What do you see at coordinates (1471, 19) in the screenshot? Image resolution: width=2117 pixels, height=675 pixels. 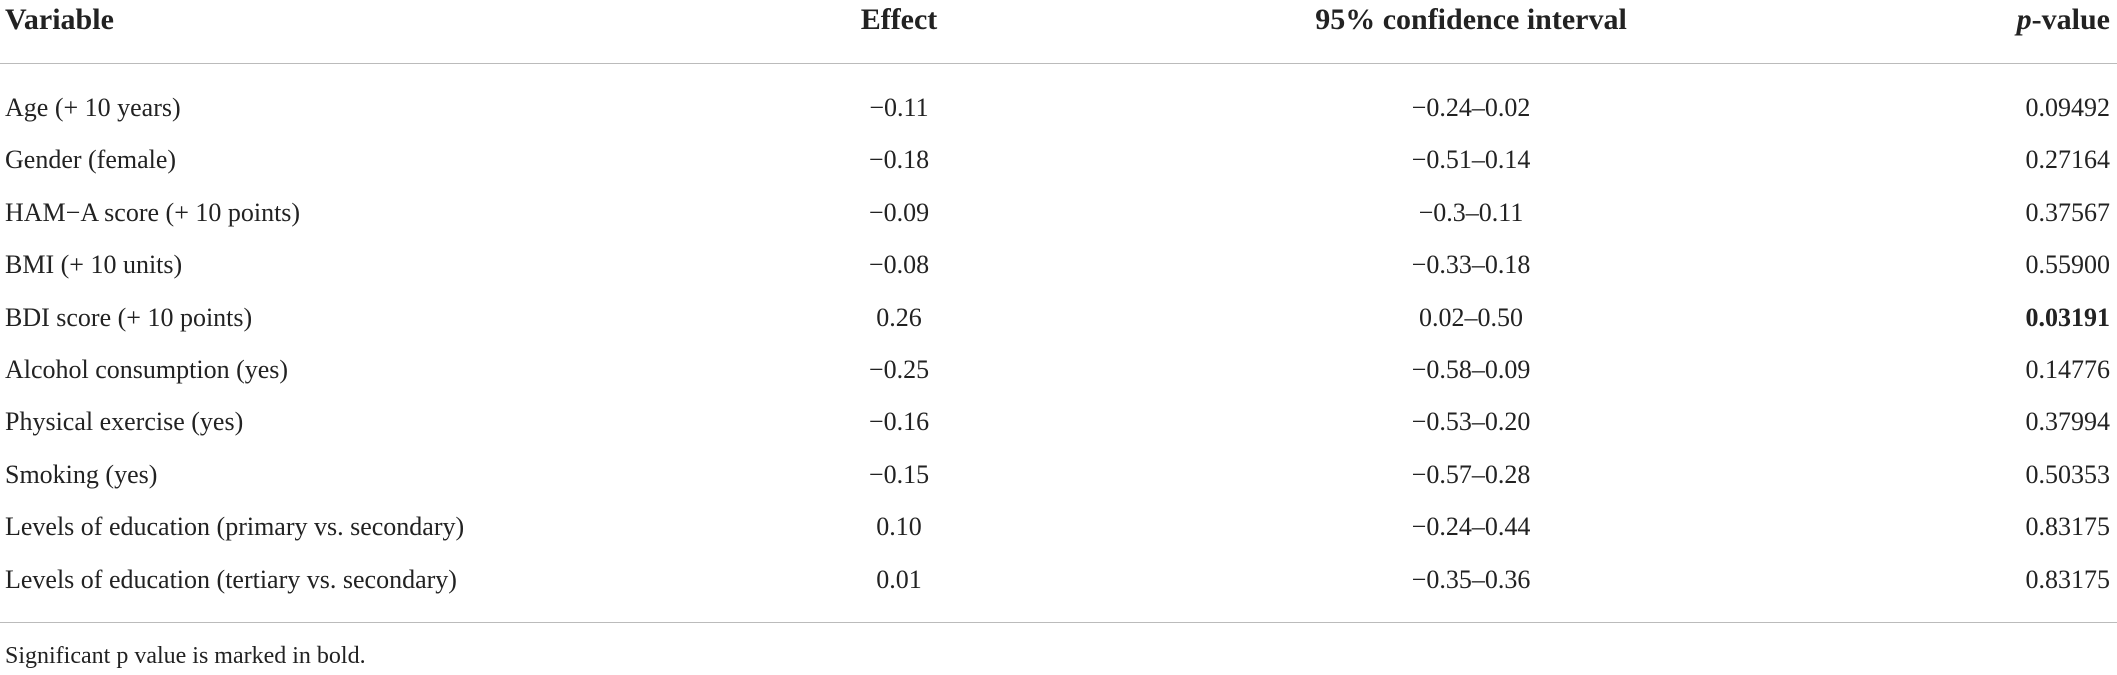 I see `column-header: 95% confidence interval` at bounding box center [1471, 19].